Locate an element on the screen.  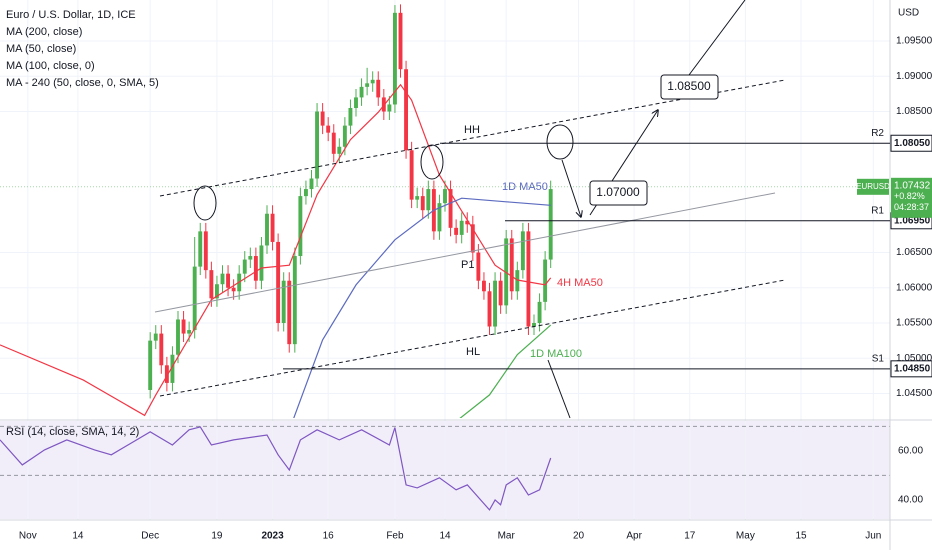
level-label: 1.04850 is located at coordinates (912, 368).